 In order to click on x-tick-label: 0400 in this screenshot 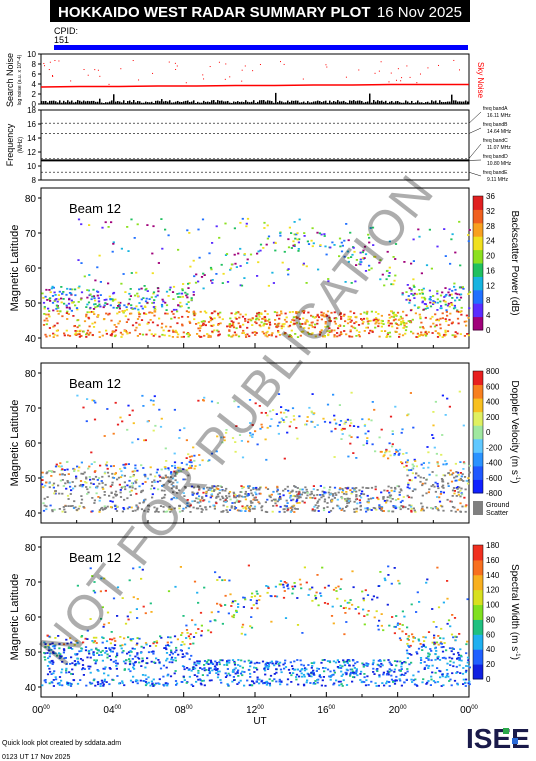, I will do `click(112, 710)`.